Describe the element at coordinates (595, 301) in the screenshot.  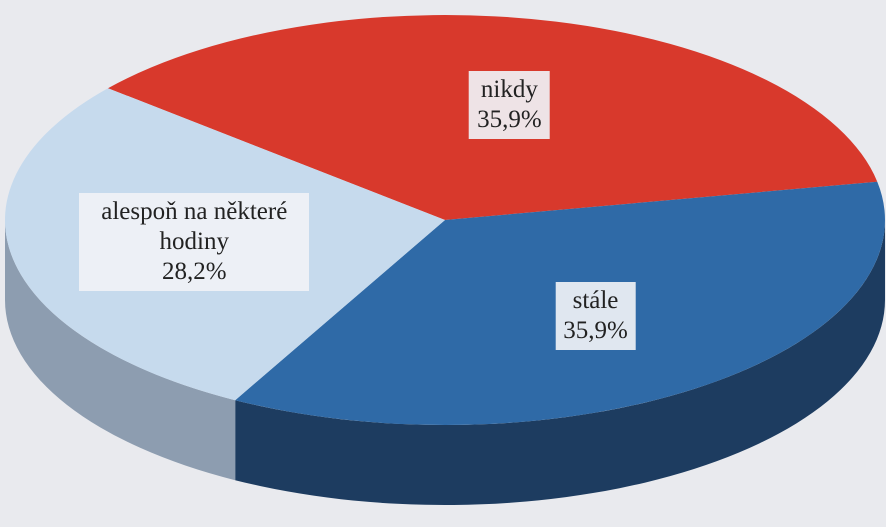
I see `slice-category: stále` at that location.